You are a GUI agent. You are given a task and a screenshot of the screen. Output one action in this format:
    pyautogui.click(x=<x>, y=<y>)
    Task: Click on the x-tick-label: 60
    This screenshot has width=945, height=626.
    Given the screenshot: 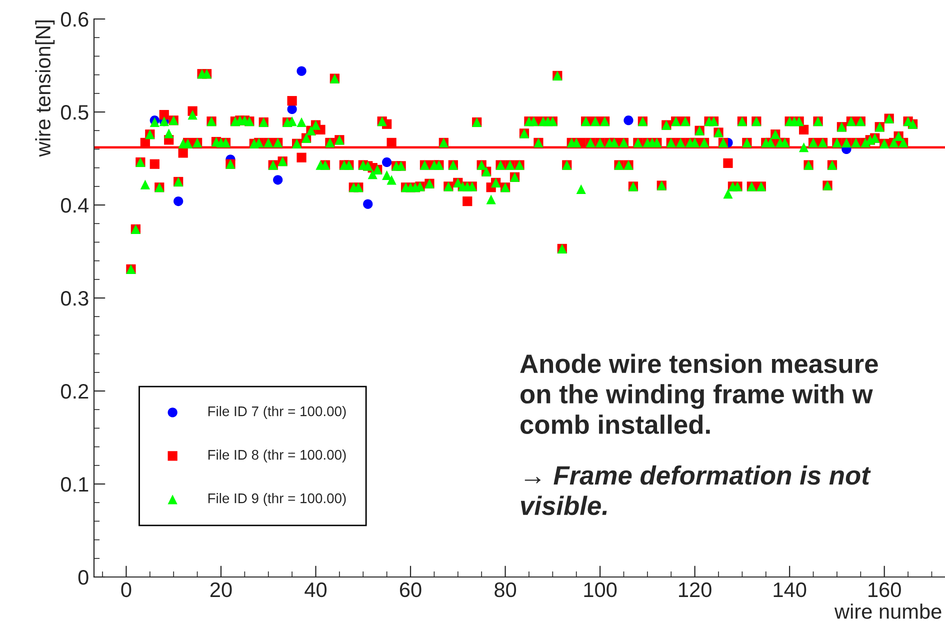 What is the action you would take?
    pyautogui.click(x=411, y=590)
    